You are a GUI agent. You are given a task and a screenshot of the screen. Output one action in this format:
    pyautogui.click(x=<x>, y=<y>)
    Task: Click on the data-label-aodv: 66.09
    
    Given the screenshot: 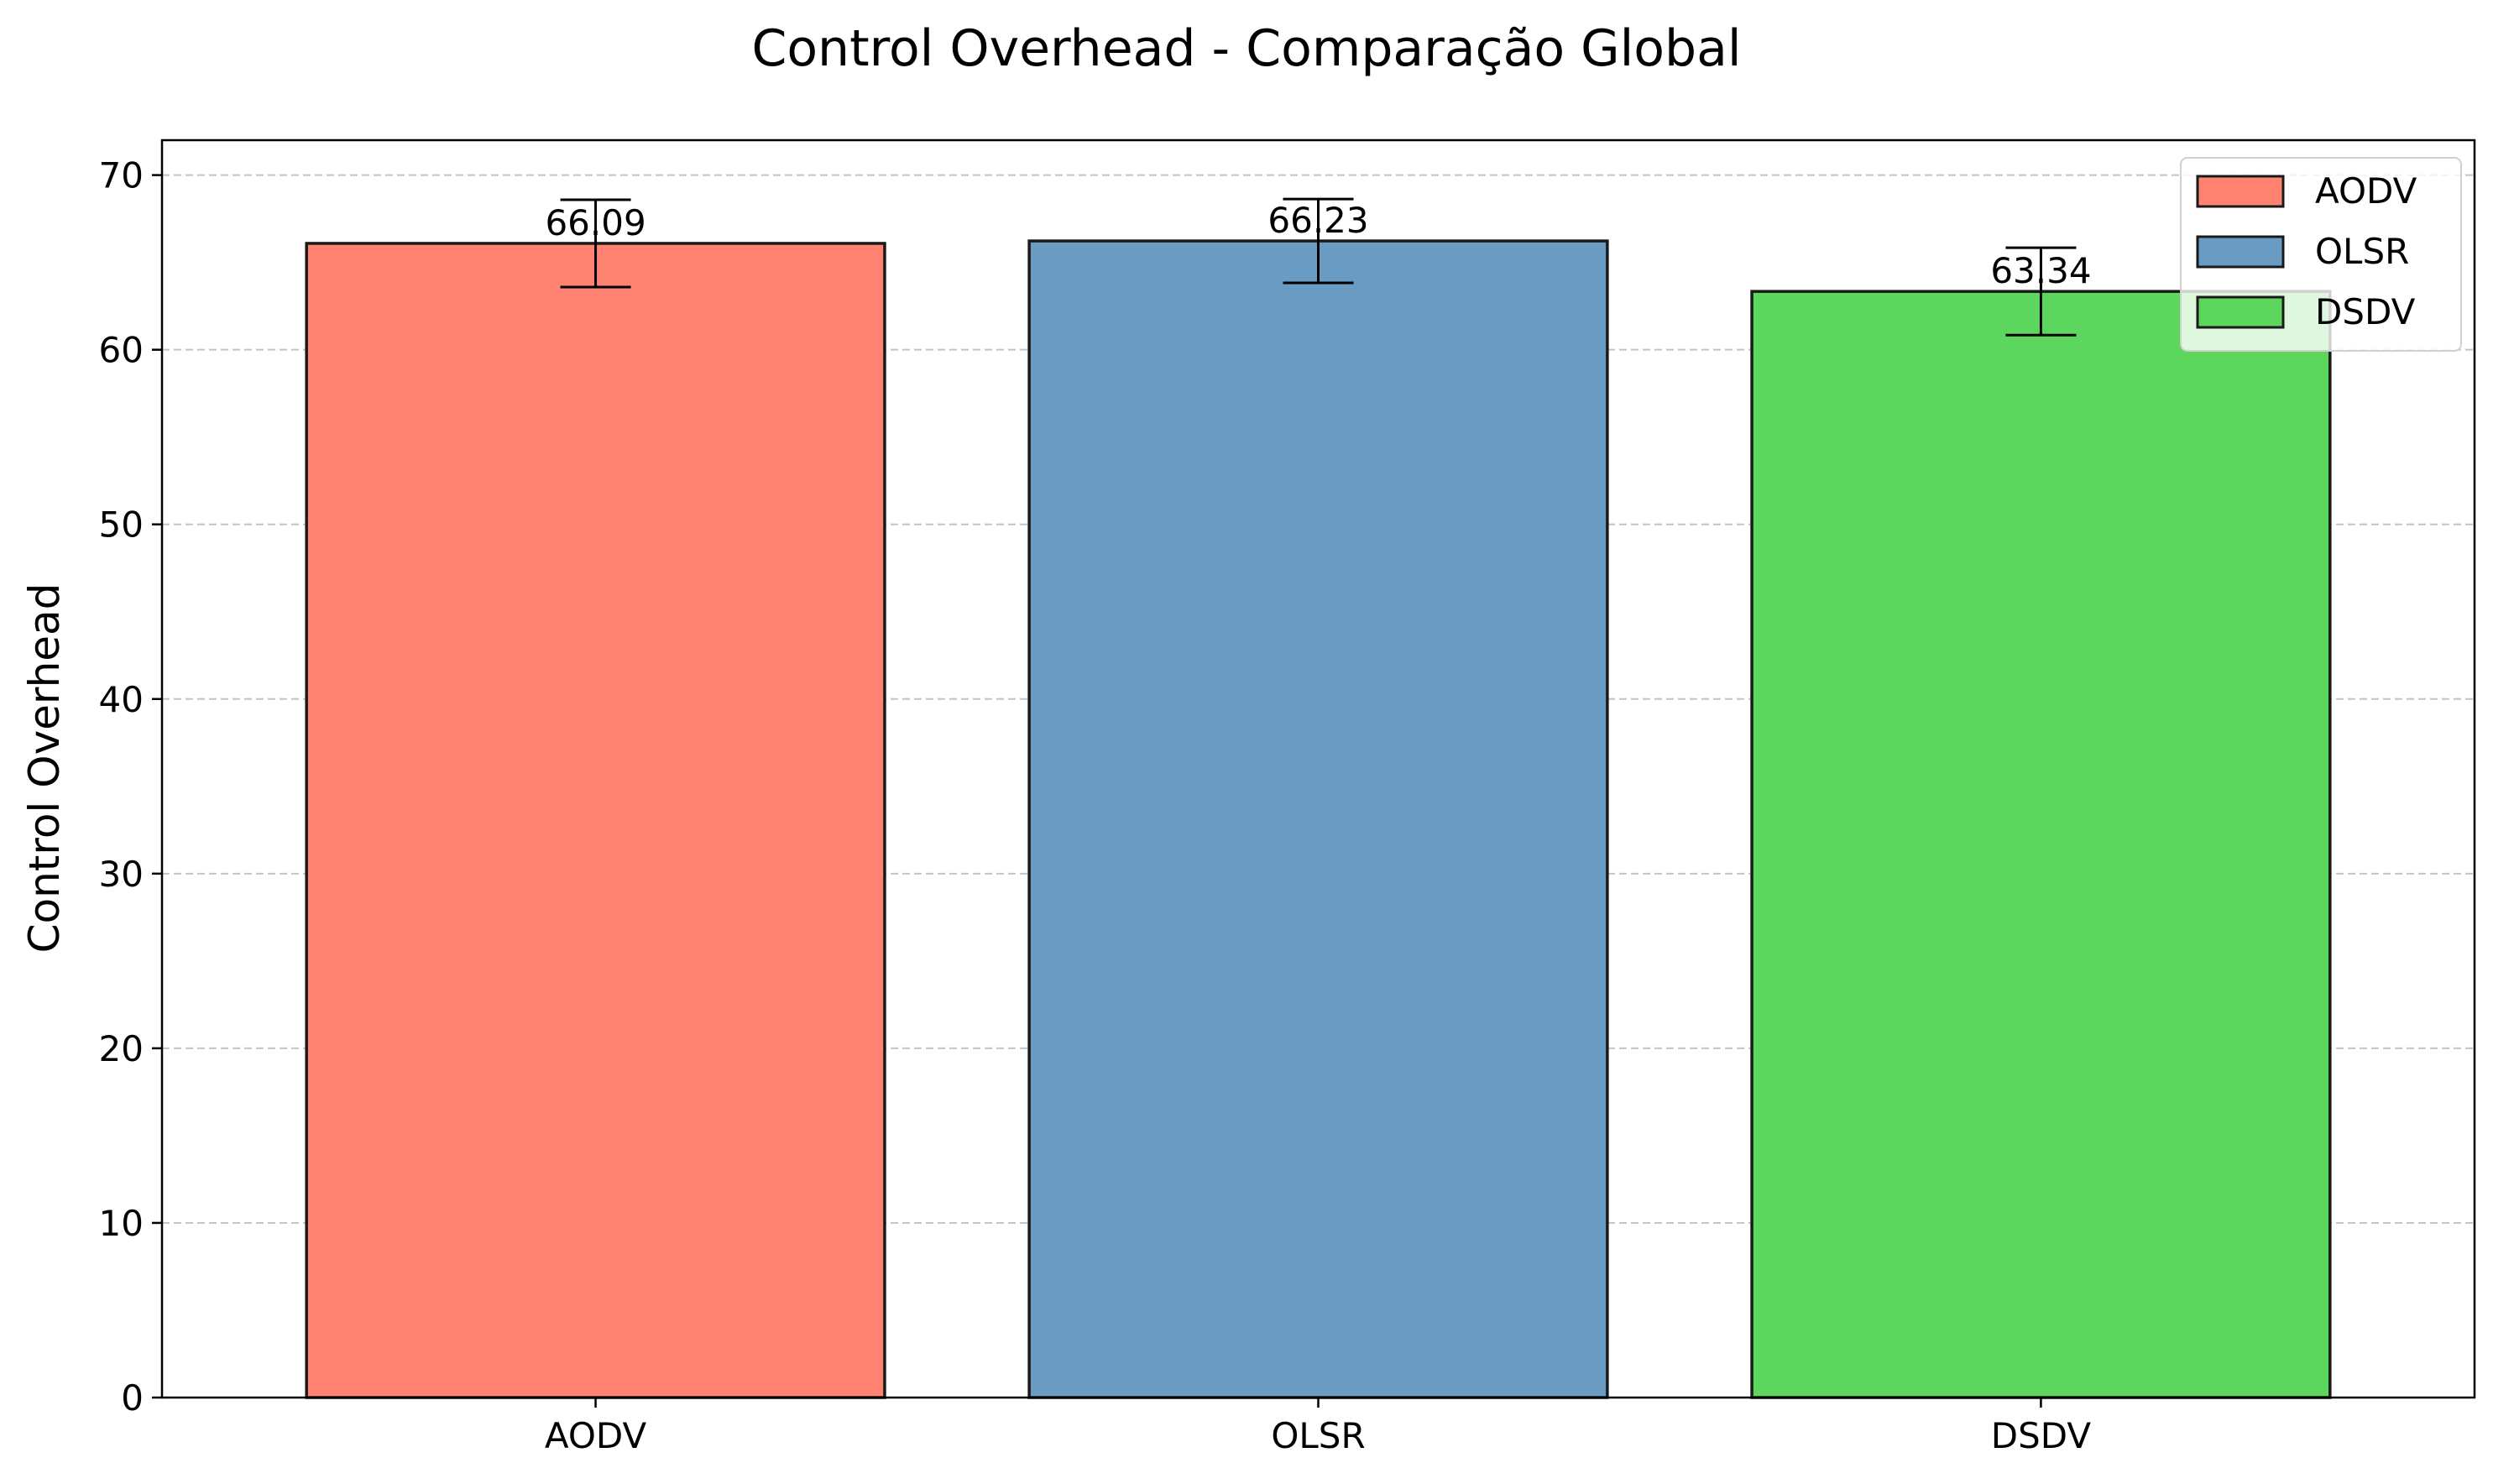 What is the action you would take?
    pyautogui.click(x=595, y=222)
    